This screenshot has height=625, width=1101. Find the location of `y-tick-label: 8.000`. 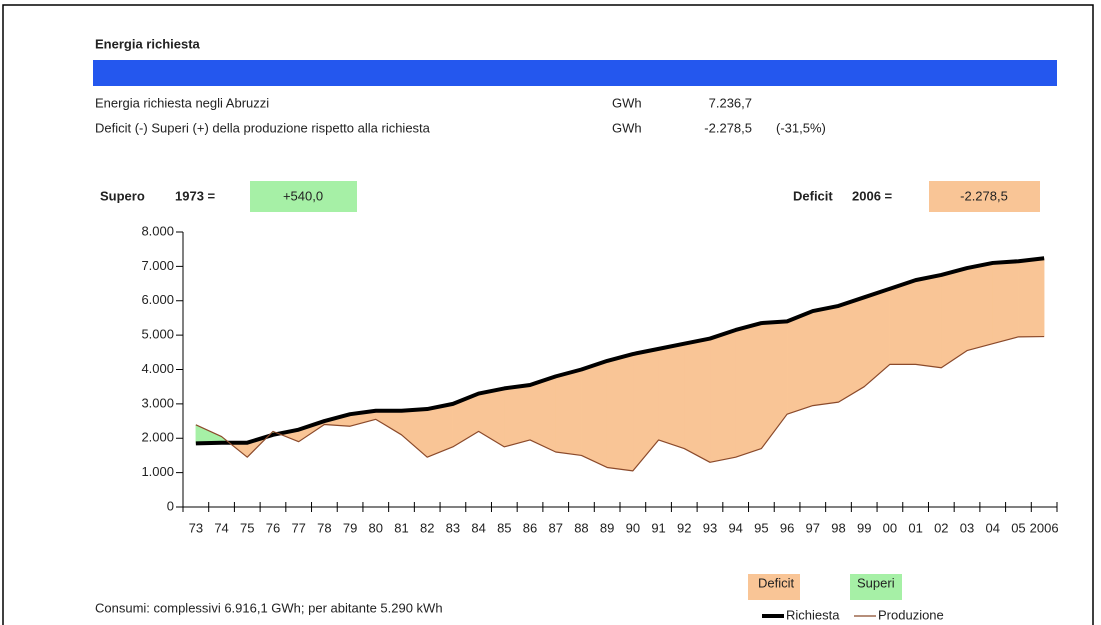

y-tick-label: 8.000 is located at coordinates (157, 230).